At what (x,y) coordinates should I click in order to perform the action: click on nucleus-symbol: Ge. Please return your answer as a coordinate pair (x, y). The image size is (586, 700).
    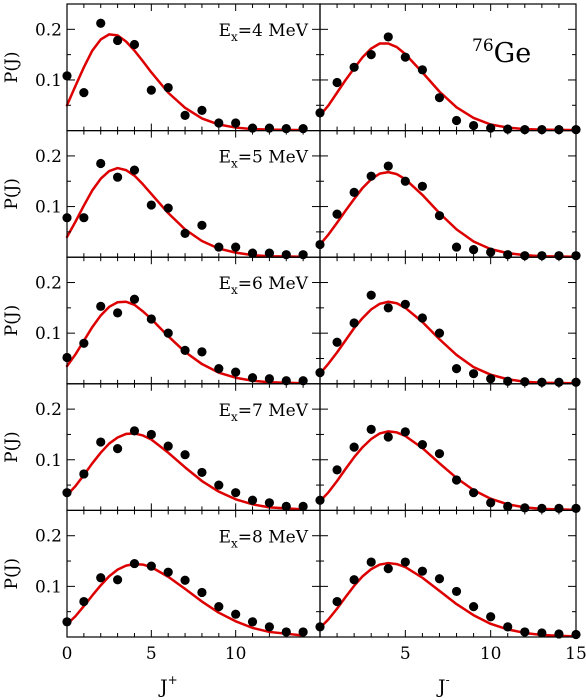
    Looking at the image, I should click on (513, 53).